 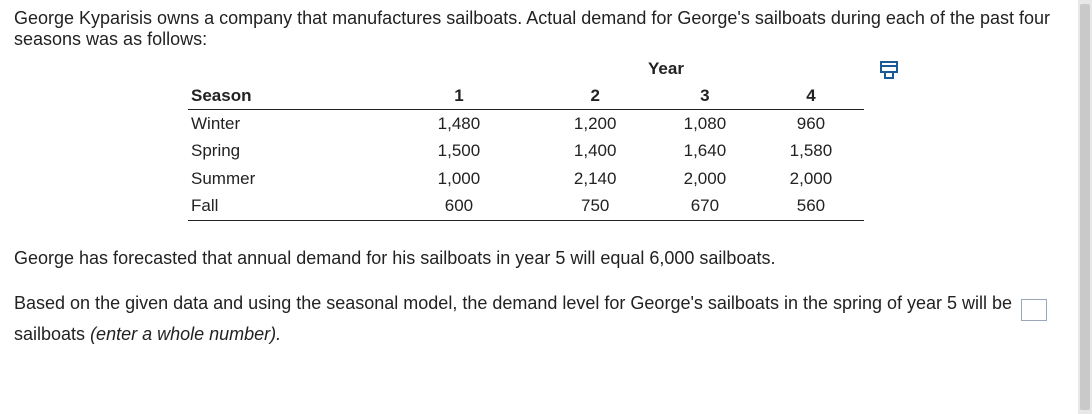 What do you see at coordinates (284, 206) in the screenshot?
I see `season-cell: Fall` at bounding box center [284, 206].